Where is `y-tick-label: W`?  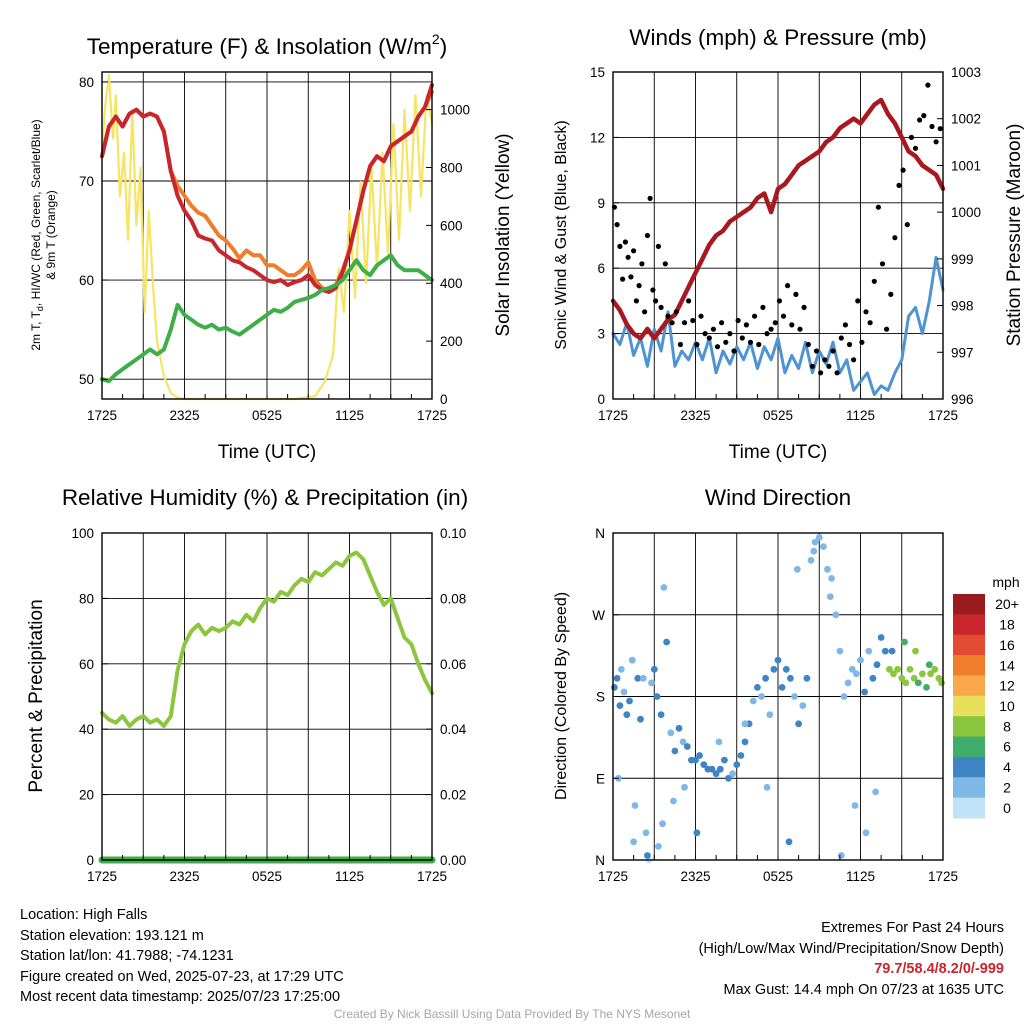 y-tick-label: W is located at coordinates (598, 615).